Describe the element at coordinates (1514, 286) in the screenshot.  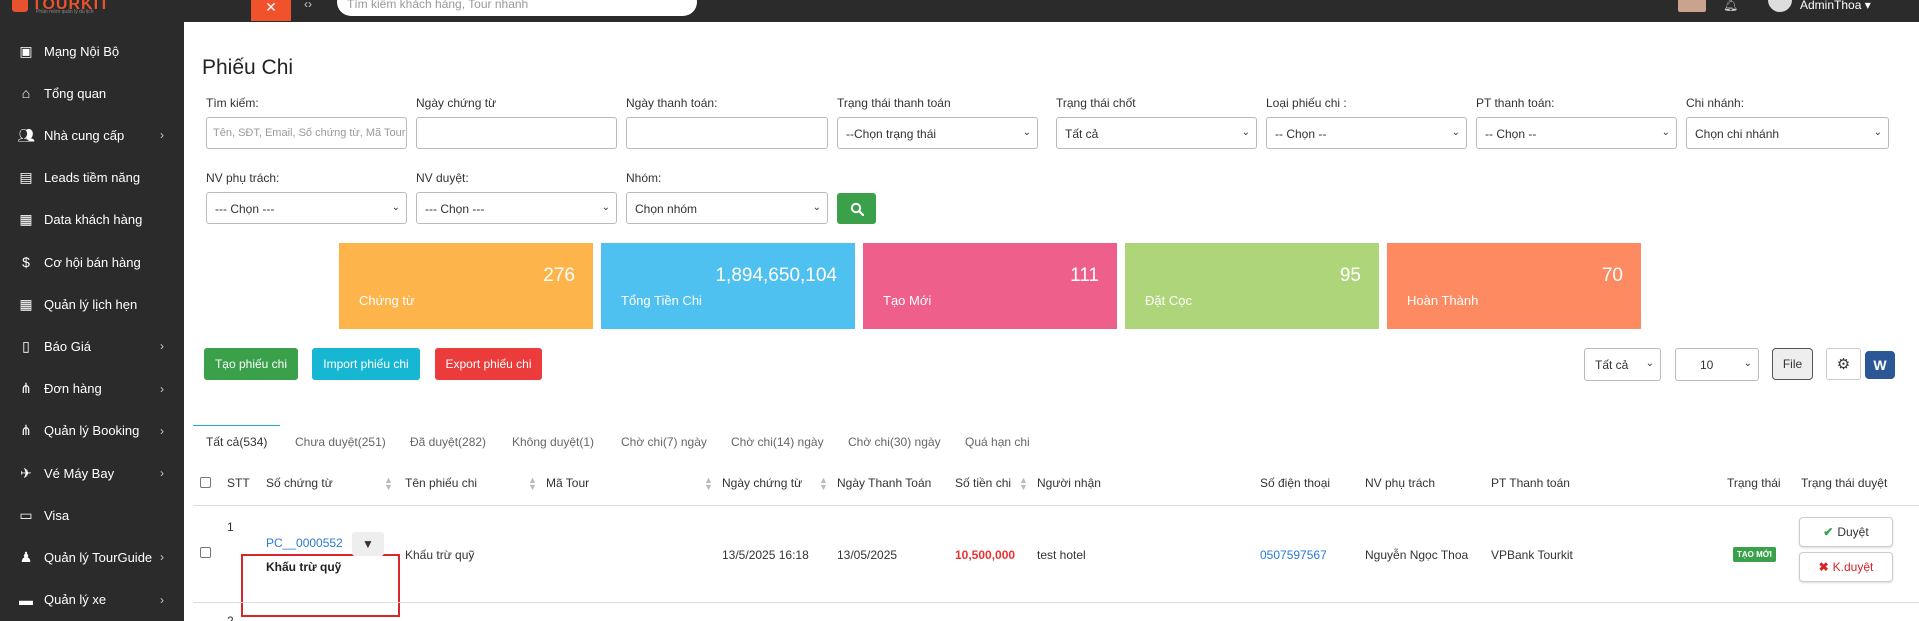
I see `stat-card: 70 Hoàn Thành` at that location.